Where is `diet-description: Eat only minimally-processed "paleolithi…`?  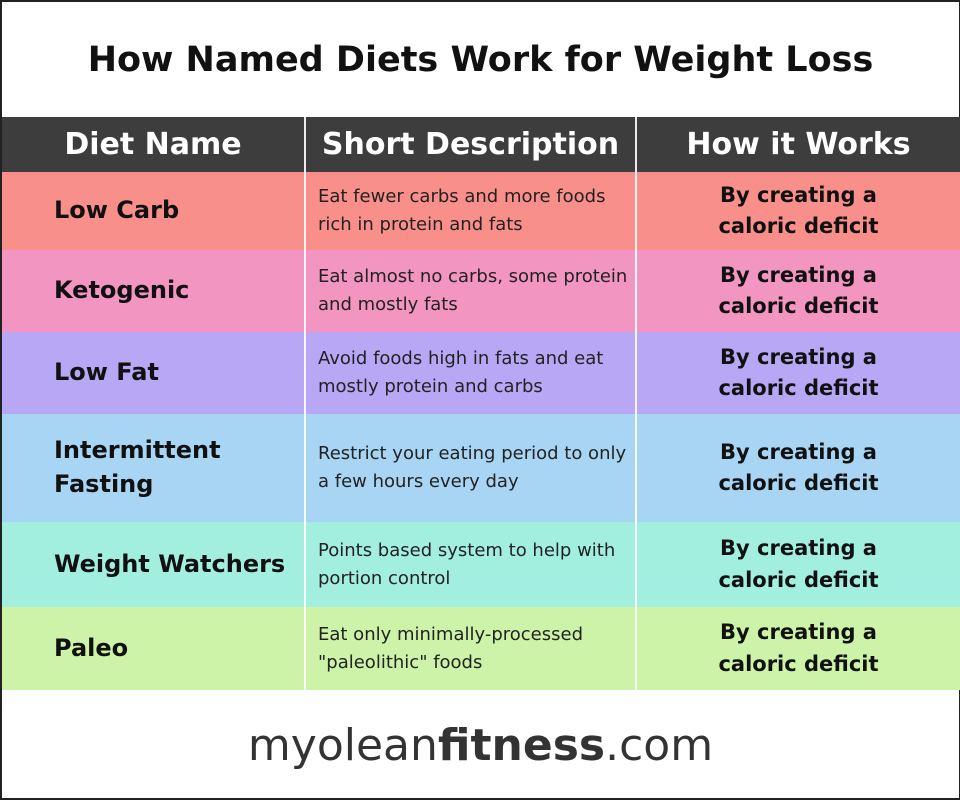 diet-description: Eat only minimally-processed "paleolithi… is located at coordinates (471, 648).